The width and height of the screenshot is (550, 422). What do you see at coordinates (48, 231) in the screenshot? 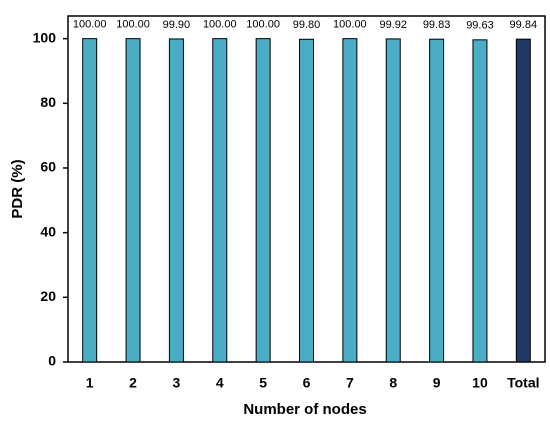
I see `y-tick-label: 40` at bounding box center [48, 231].